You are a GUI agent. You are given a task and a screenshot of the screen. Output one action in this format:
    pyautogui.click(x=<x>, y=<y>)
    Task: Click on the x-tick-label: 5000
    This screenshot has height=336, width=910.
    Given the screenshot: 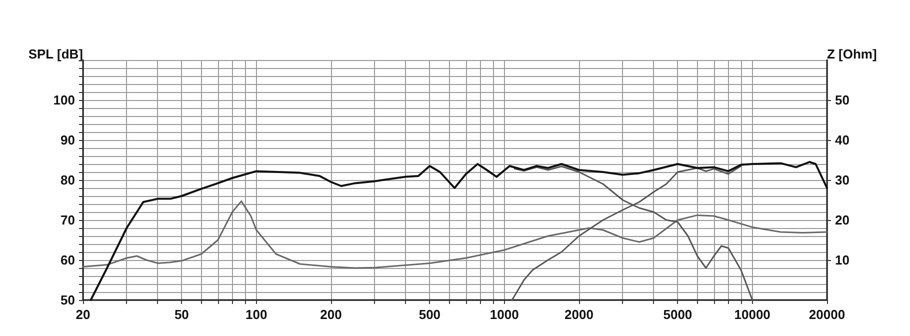 What is the action you would take?
    pyautogui.click(x=677, y=314)
    